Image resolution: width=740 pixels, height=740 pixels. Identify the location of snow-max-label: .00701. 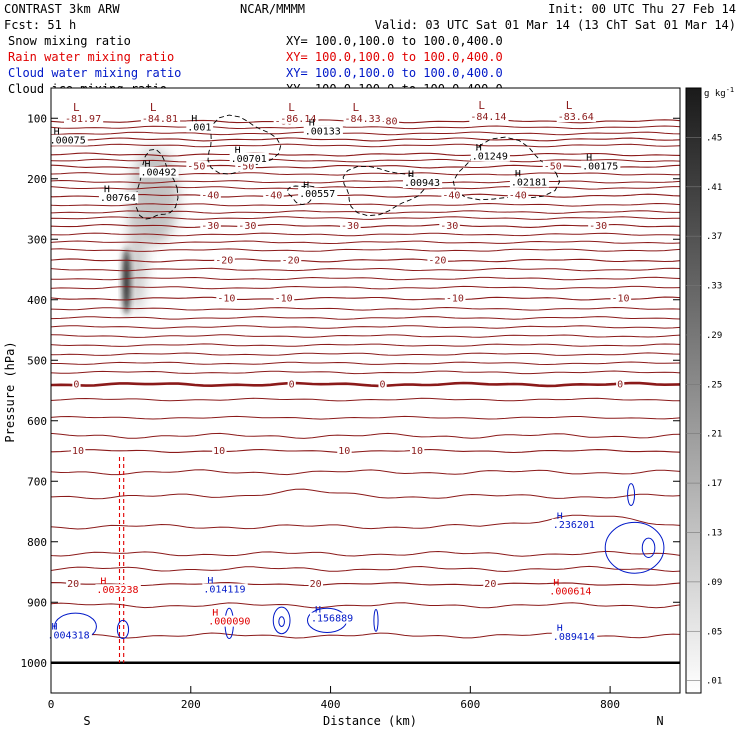
(249, 159).